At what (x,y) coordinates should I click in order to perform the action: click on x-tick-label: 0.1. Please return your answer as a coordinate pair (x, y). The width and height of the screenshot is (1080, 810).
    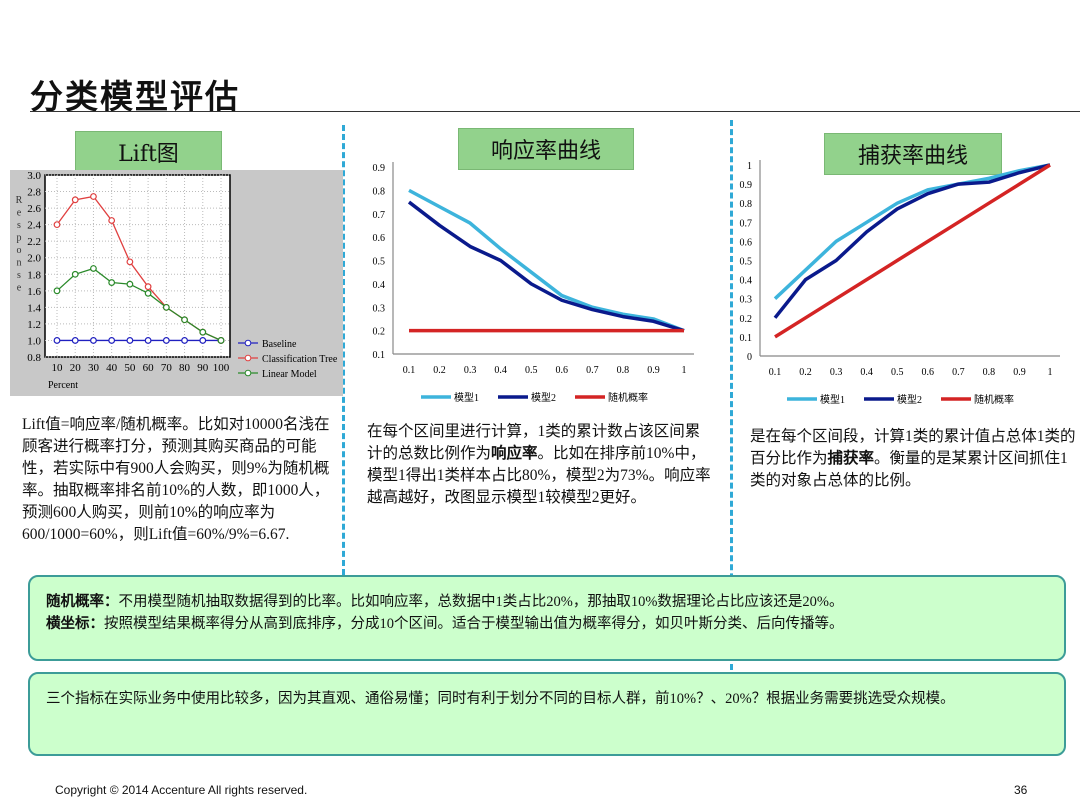
    Looking at the image, I should click on (409, 370).